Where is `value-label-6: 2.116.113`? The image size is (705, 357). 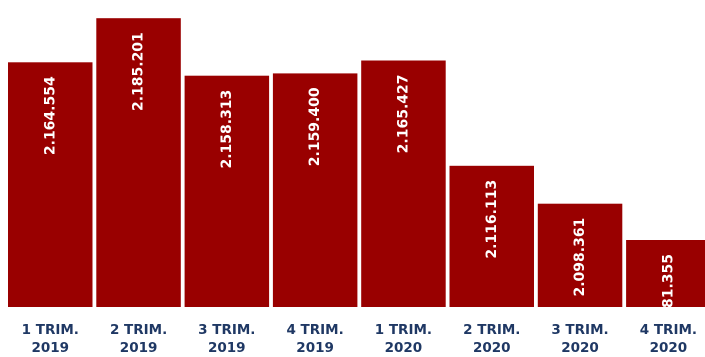
value-label-6: 2.116.113 is located at coordinates (492, 219).